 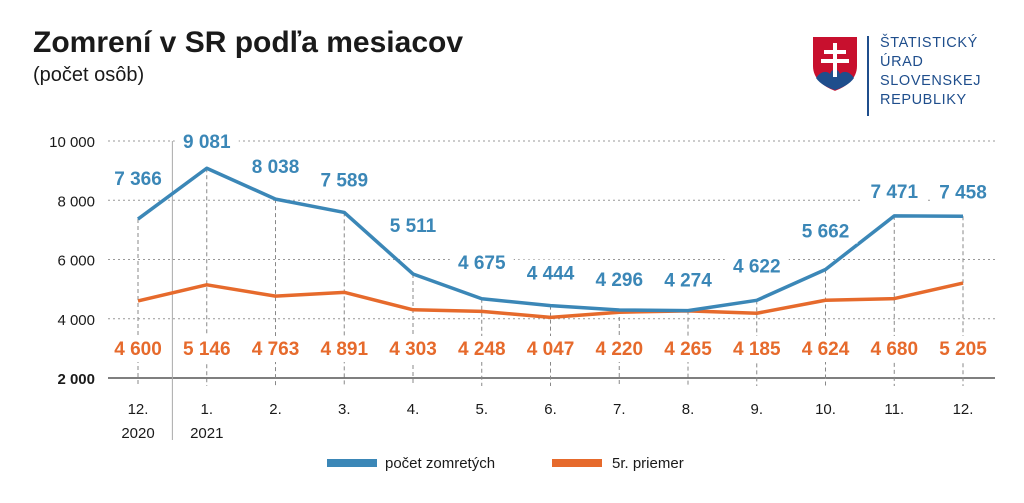 I want to click on legend-swatch-deaths, so click(x=352, y=463).